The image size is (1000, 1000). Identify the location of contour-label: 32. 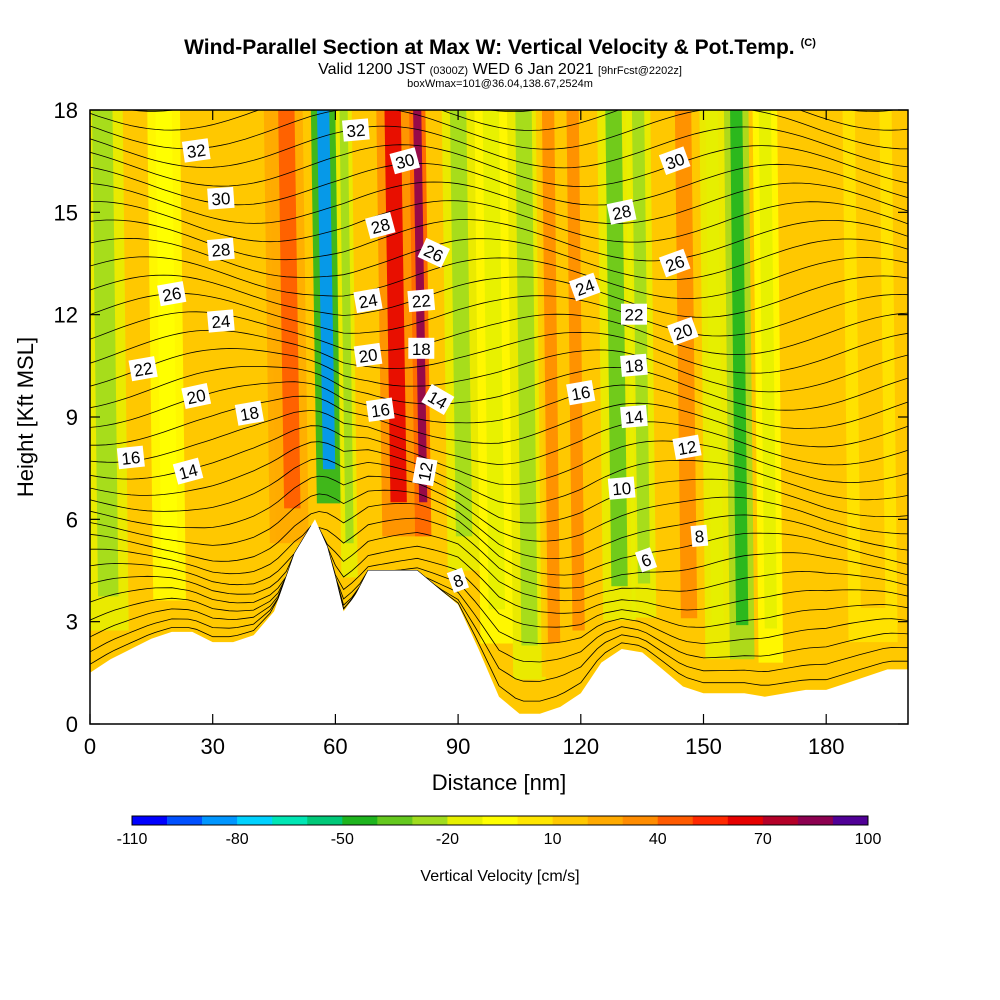
(355, 130).